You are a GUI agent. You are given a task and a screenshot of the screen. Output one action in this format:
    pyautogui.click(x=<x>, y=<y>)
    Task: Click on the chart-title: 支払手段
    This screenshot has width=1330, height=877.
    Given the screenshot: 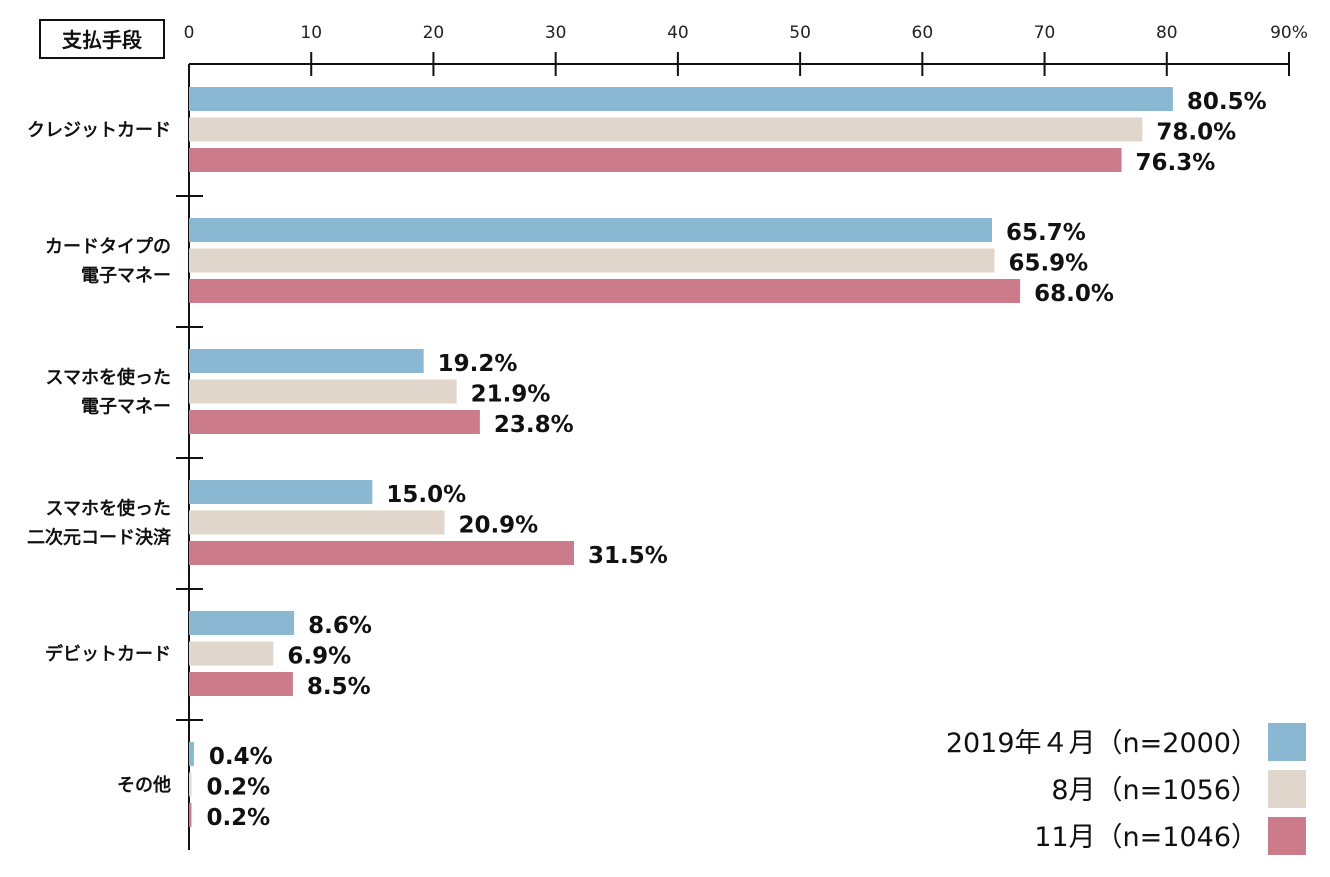 What is the action you would take?
    pyautogui.click(x=102, y=40)
    